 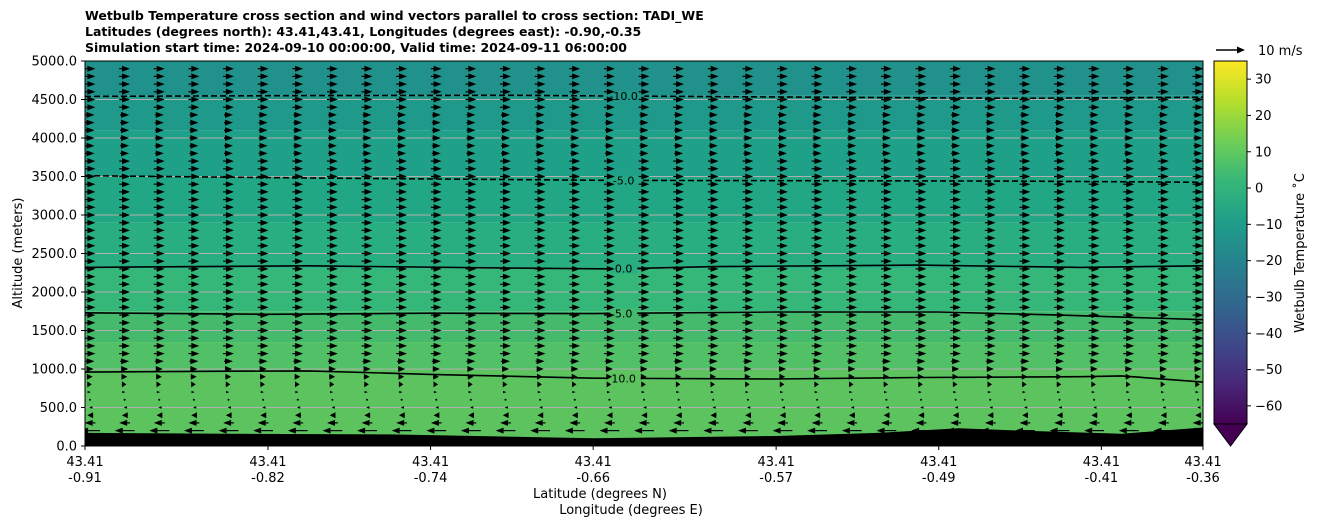 What do you see at coordinates (939, 478) in the screenshot?
I see `x-tick-label-lon: -0.49` at bounding box center [939, 478].